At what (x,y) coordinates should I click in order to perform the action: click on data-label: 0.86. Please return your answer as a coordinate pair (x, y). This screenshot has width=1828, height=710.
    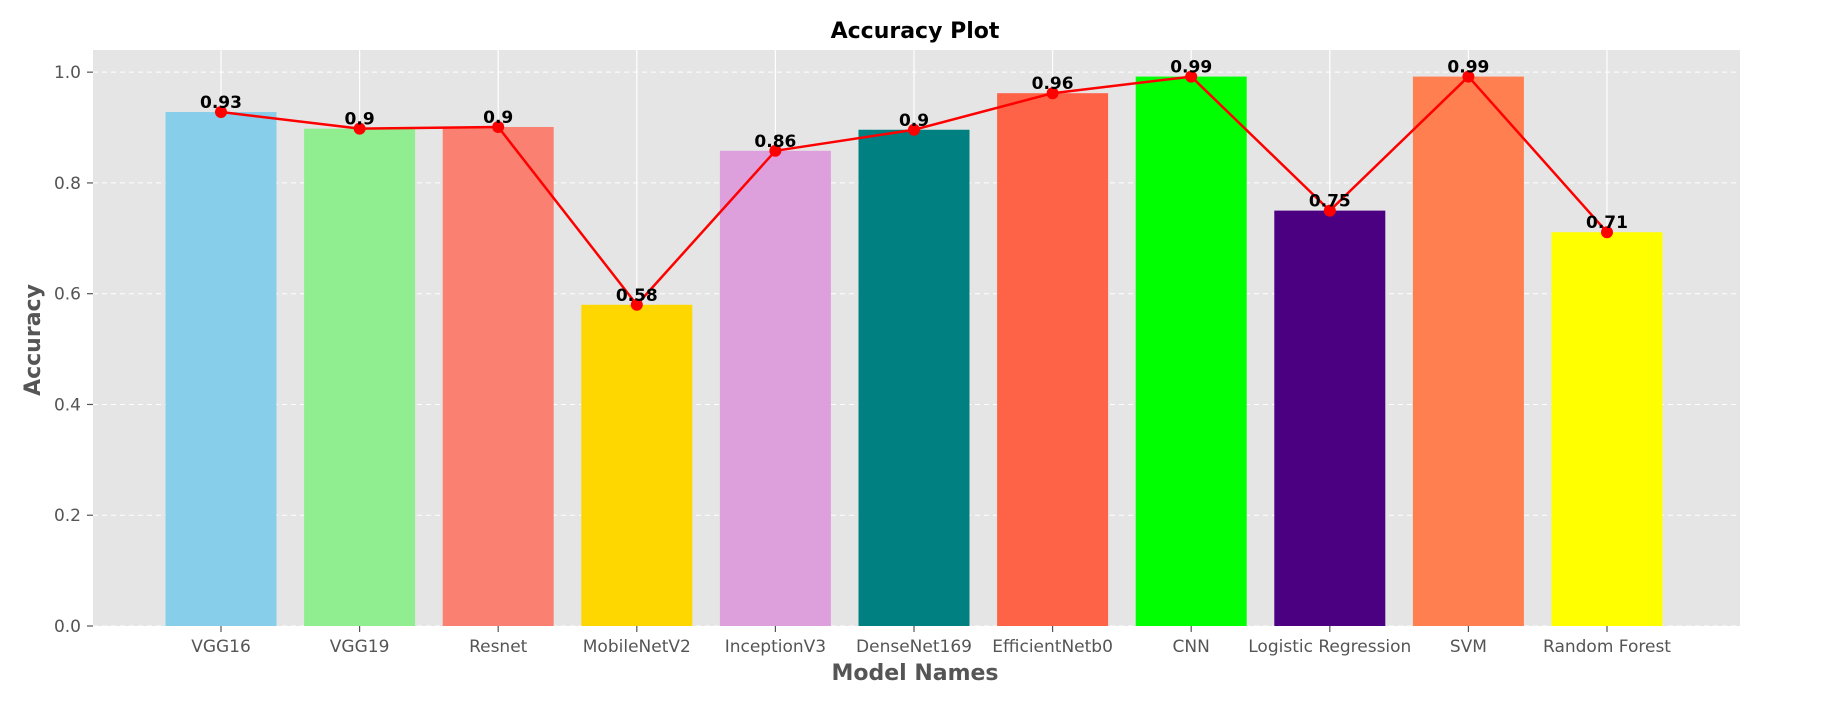
    Looking at the image, I should click on (775, 142).